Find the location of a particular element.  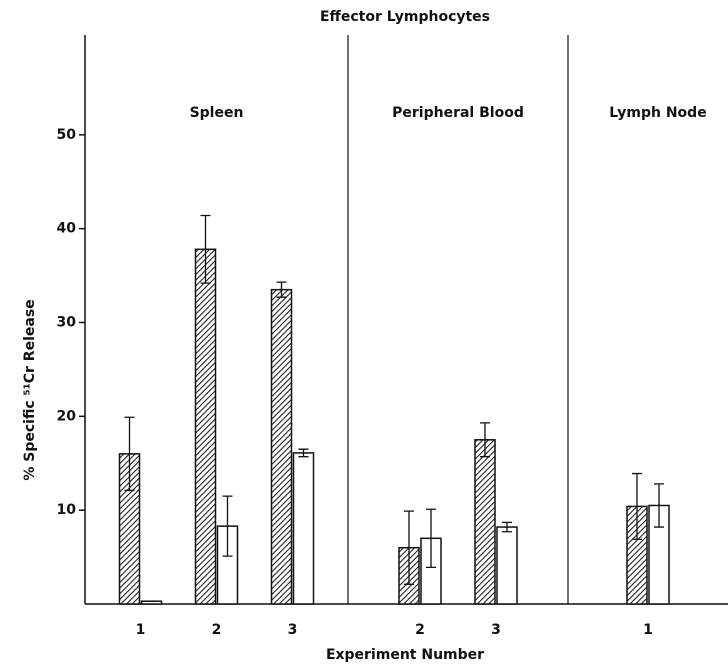

panel-title: Peripheral Blood is located at coordinates (458, 113).